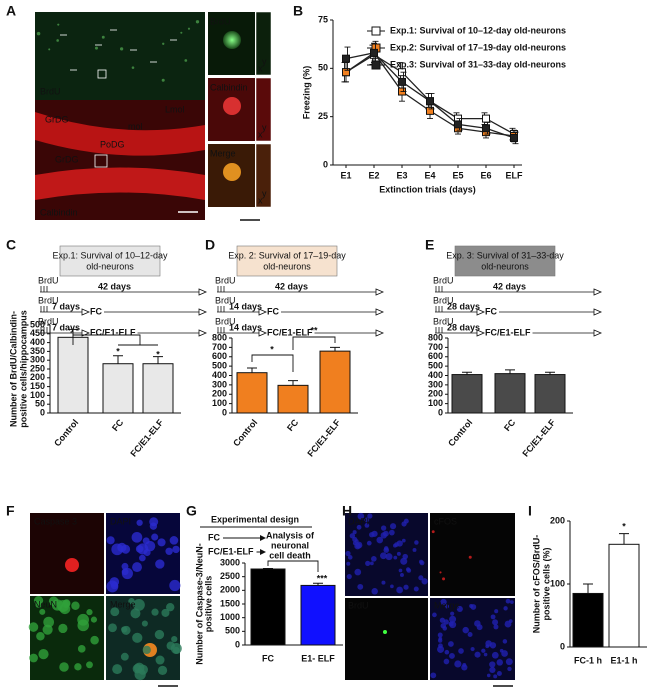  I want to click on inset-side, so click(263, 109).